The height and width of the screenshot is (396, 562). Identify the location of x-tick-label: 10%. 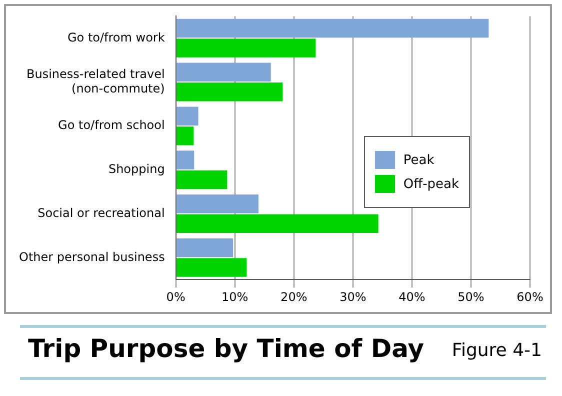
(235, 297).